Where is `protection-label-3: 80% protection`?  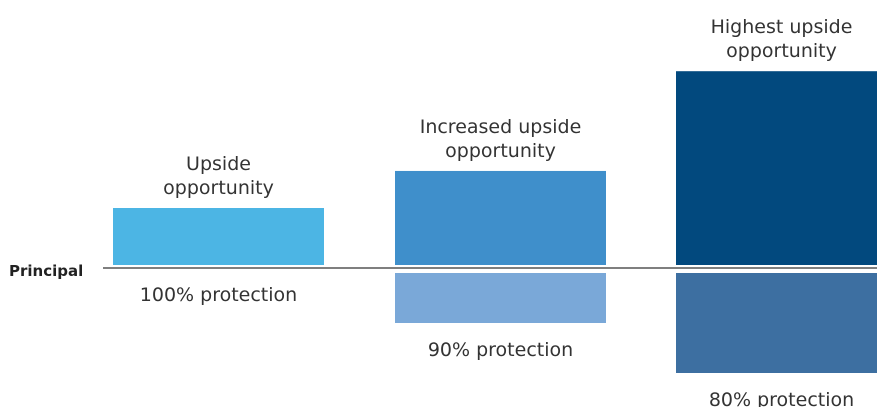
protection-label-3: 80% protection is located at coordinates (781, 398).